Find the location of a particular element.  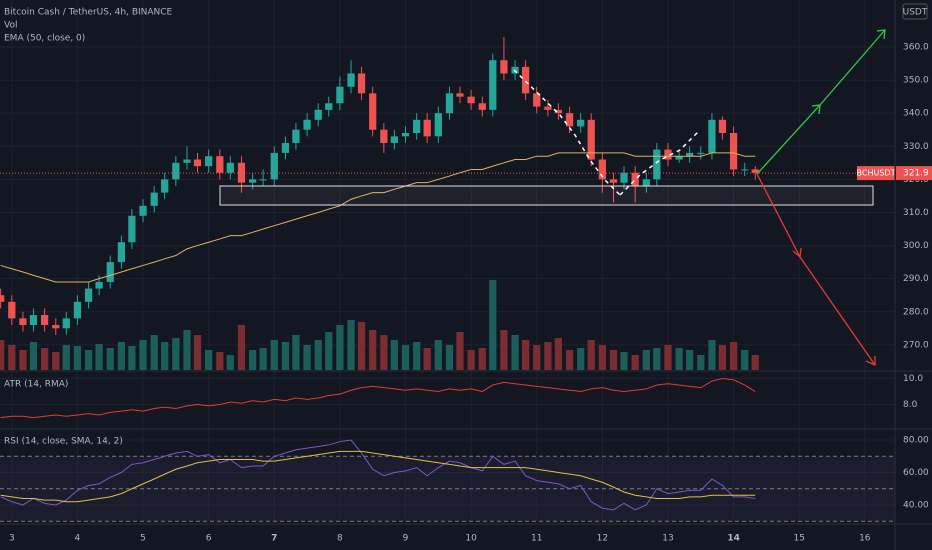

x-tick-label: 11 is located at coordinates (536, 539).